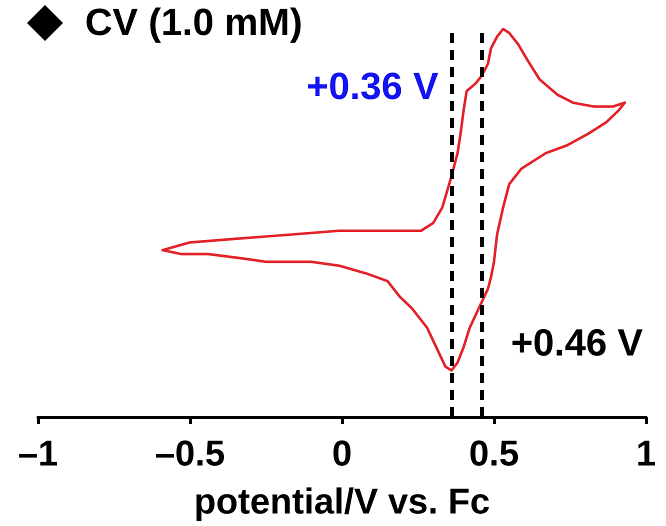 The image size is (666, 526). I want to click on x-tick-label: 0.5, so click(494, 453).